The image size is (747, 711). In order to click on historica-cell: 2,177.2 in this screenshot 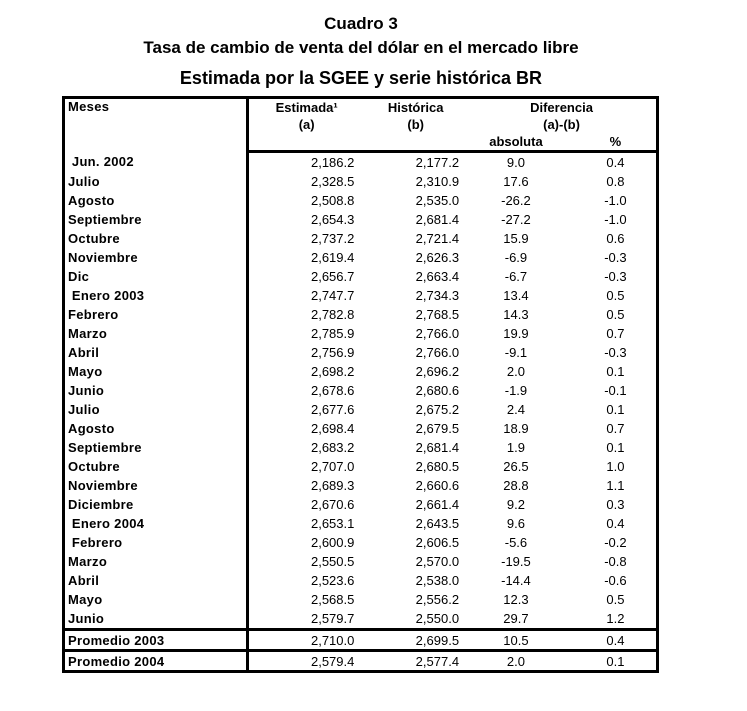, I will do `click(437, 162)`.